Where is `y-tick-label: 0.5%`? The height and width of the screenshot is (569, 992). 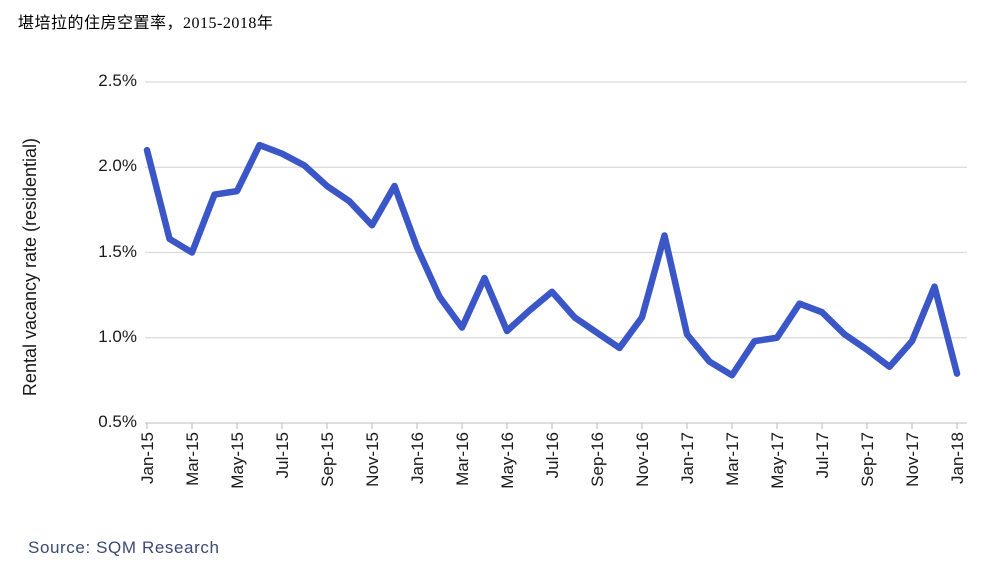 y-tick-label: 0.5% is located at coordinates (117, 421).